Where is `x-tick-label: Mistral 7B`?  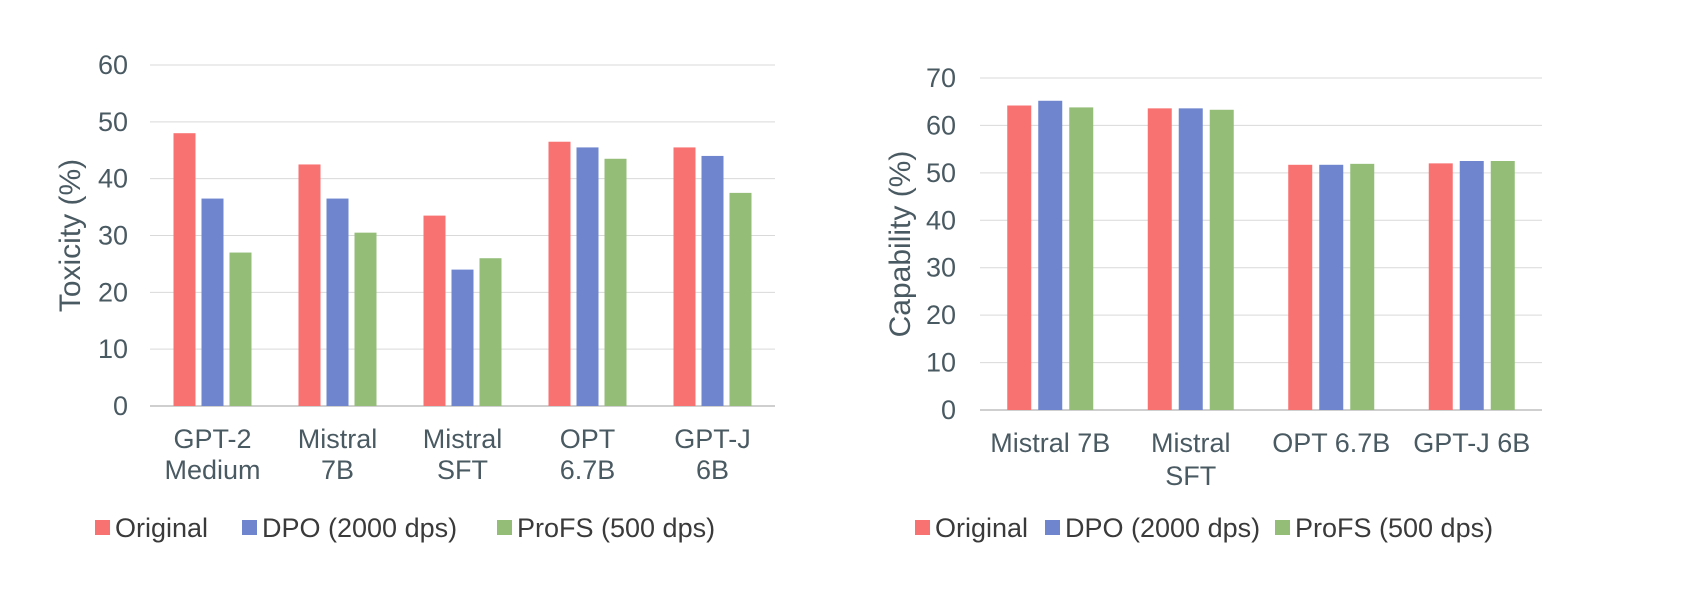 x-tick-label: Mistral 7B is located at coordinates (1050, 443).